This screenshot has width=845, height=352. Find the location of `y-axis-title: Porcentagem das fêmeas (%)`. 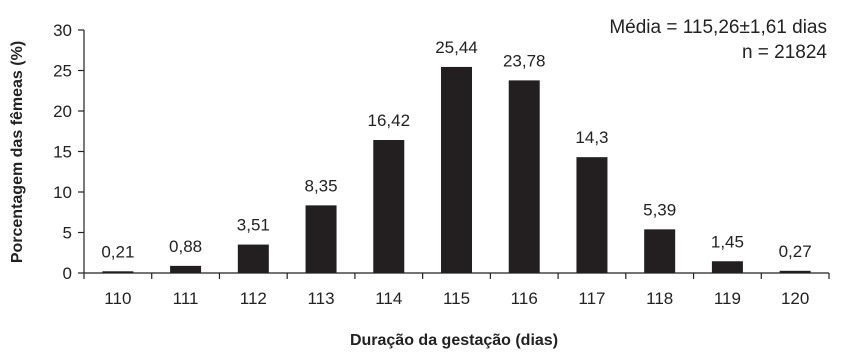

y-axis-title: Porcentagem das fêmeas (%) is located at coordinates (17, 152).